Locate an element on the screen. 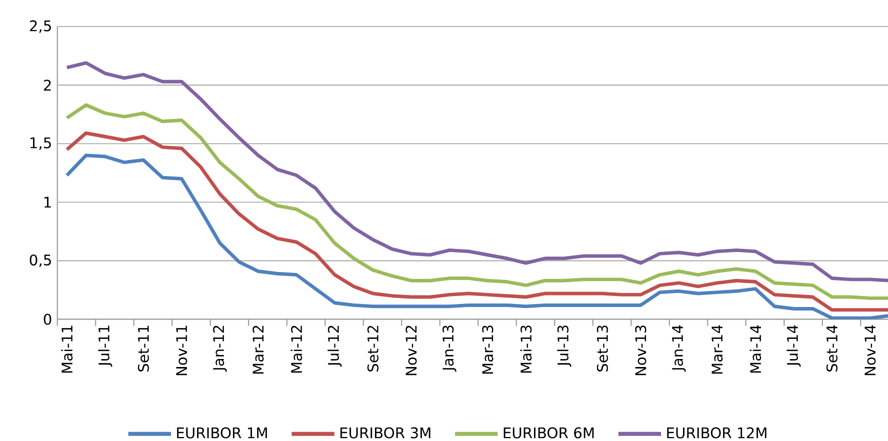 Image resolution: width=888 pixels, height=441 pixels. x-tick-label: Nov-13 is located at coordinates (640, 351).